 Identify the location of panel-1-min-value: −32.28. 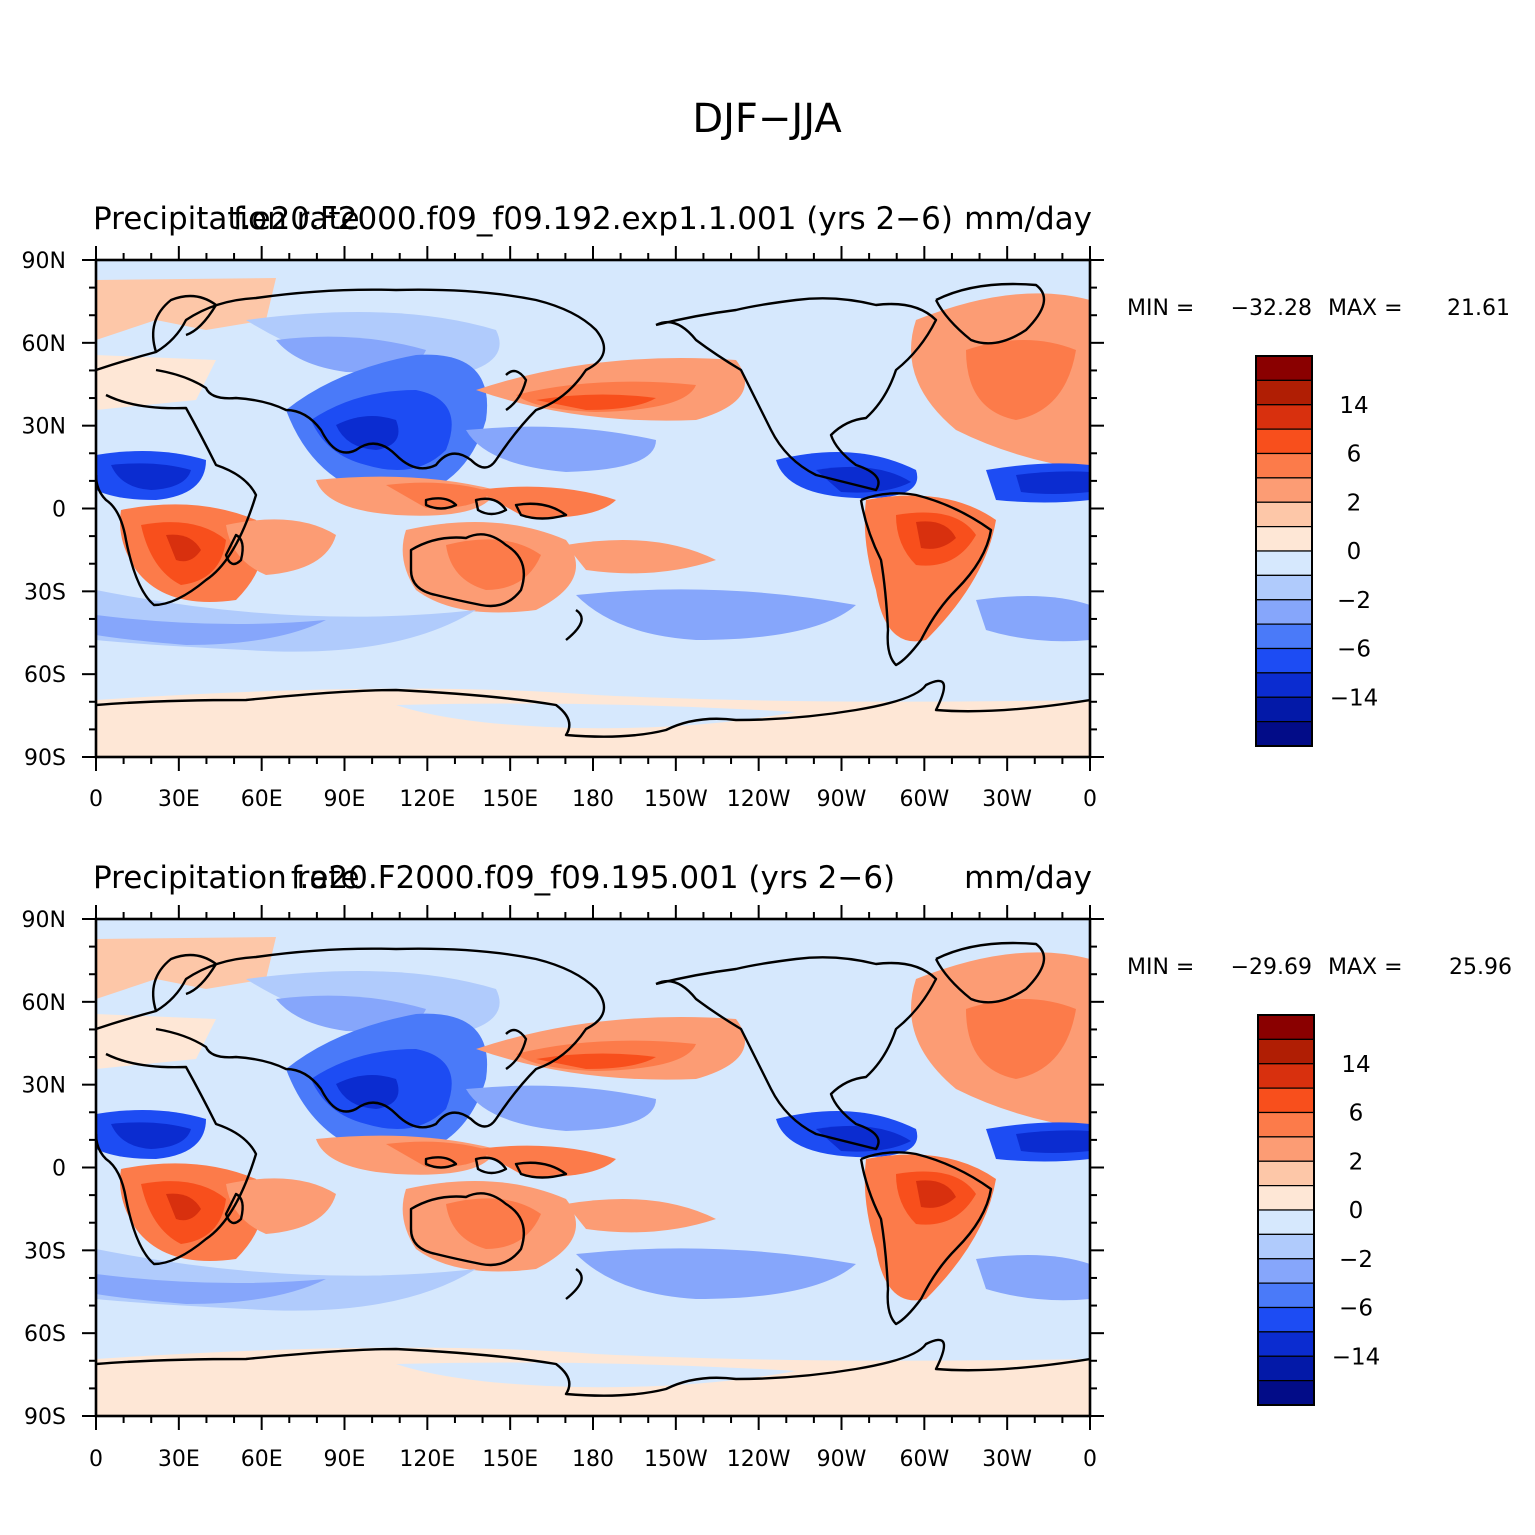
(1271, 308).